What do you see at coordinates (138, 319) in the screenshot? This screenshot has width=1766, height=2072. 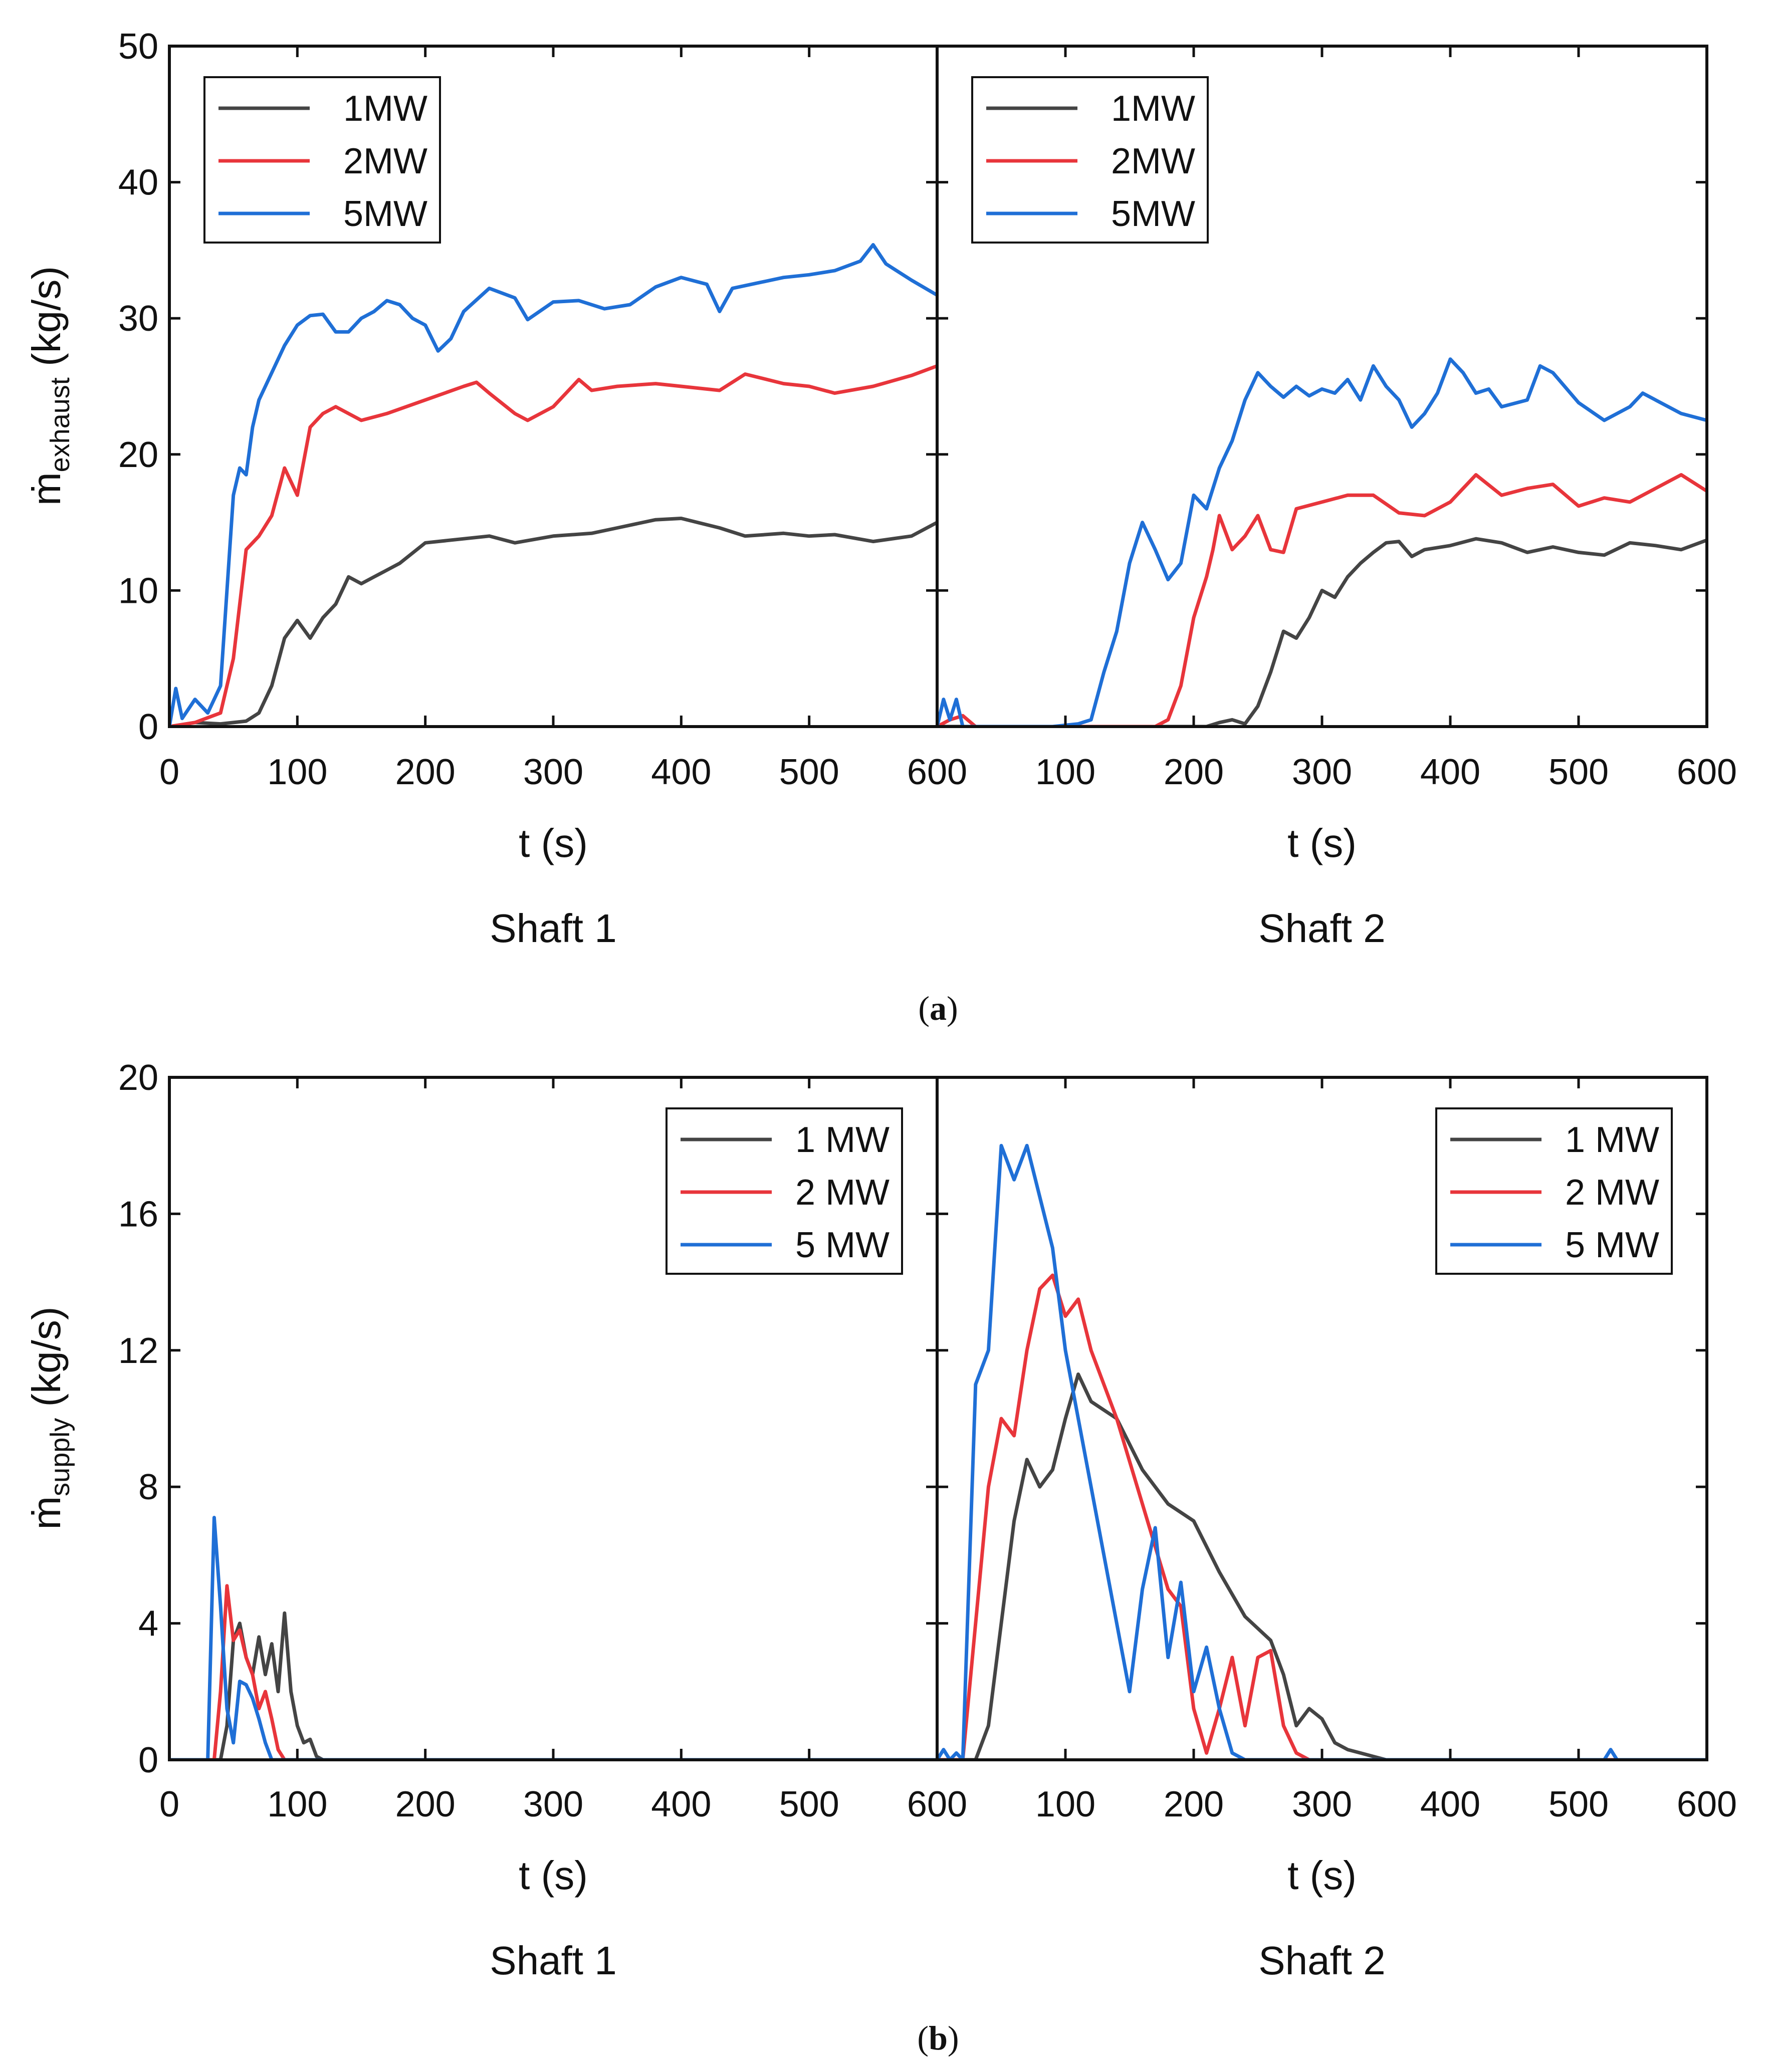 I see `y-tick-label: 30` at bounding box center [138, 319].